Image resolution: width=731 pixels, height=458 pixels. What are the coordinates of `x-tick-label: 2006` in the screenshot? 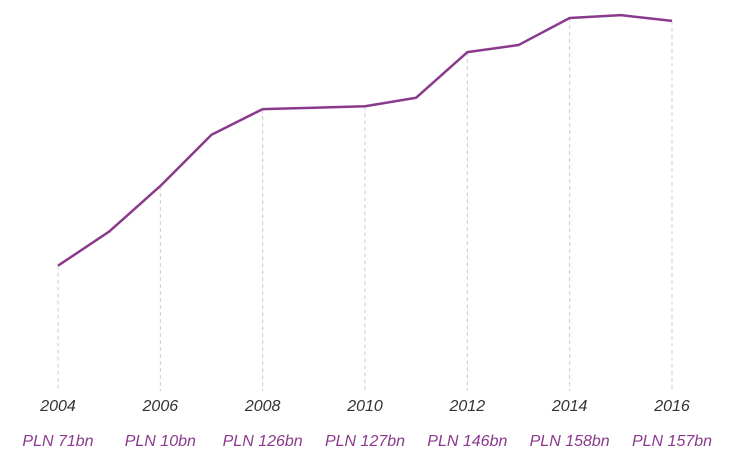 It's located at (160, 406).